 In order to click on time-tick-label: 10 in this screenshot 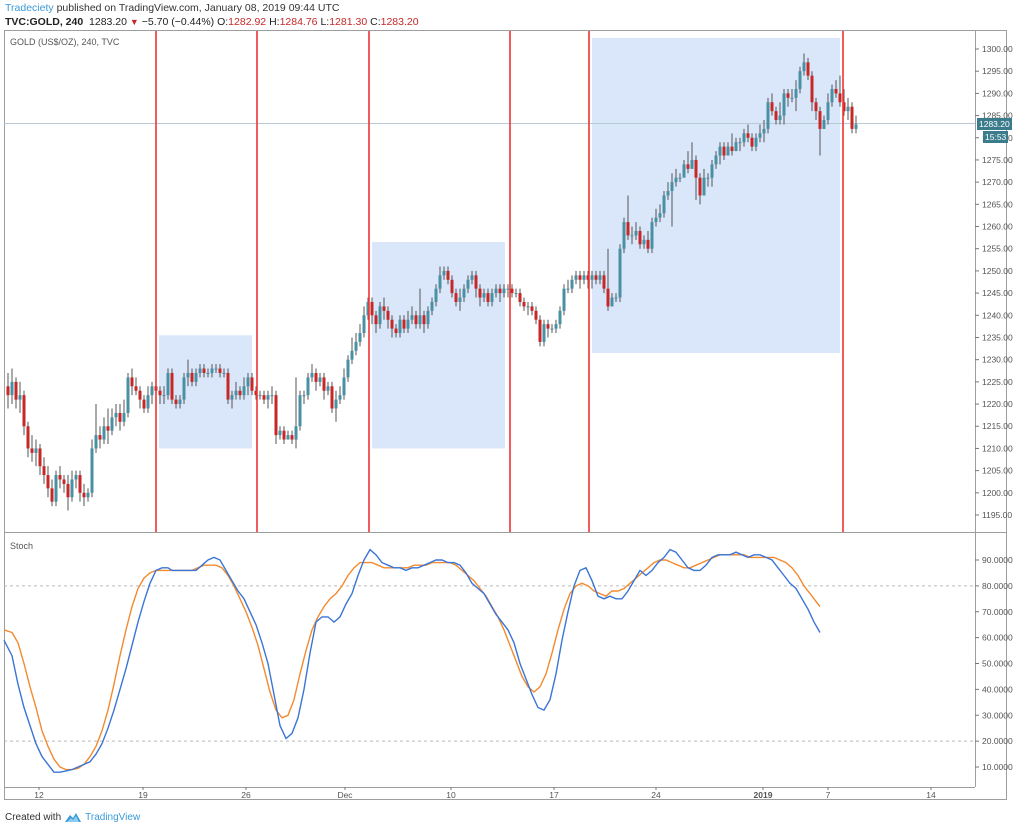, I will do `click(451, 795)`.